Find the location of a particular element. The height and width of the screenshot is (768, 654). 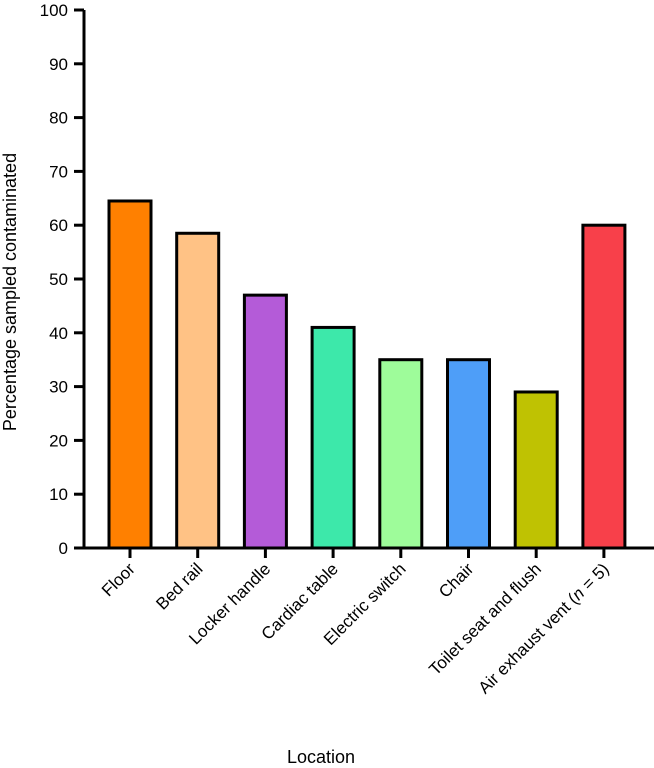

bar-bed-rail is located at coordinates (198, 390).